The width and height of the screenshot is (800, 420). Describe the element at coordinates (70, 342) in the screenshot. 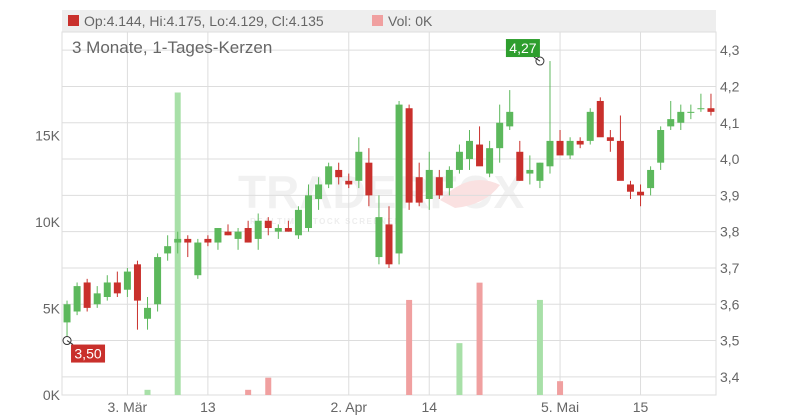

I see `low-marker-leader` at that location.